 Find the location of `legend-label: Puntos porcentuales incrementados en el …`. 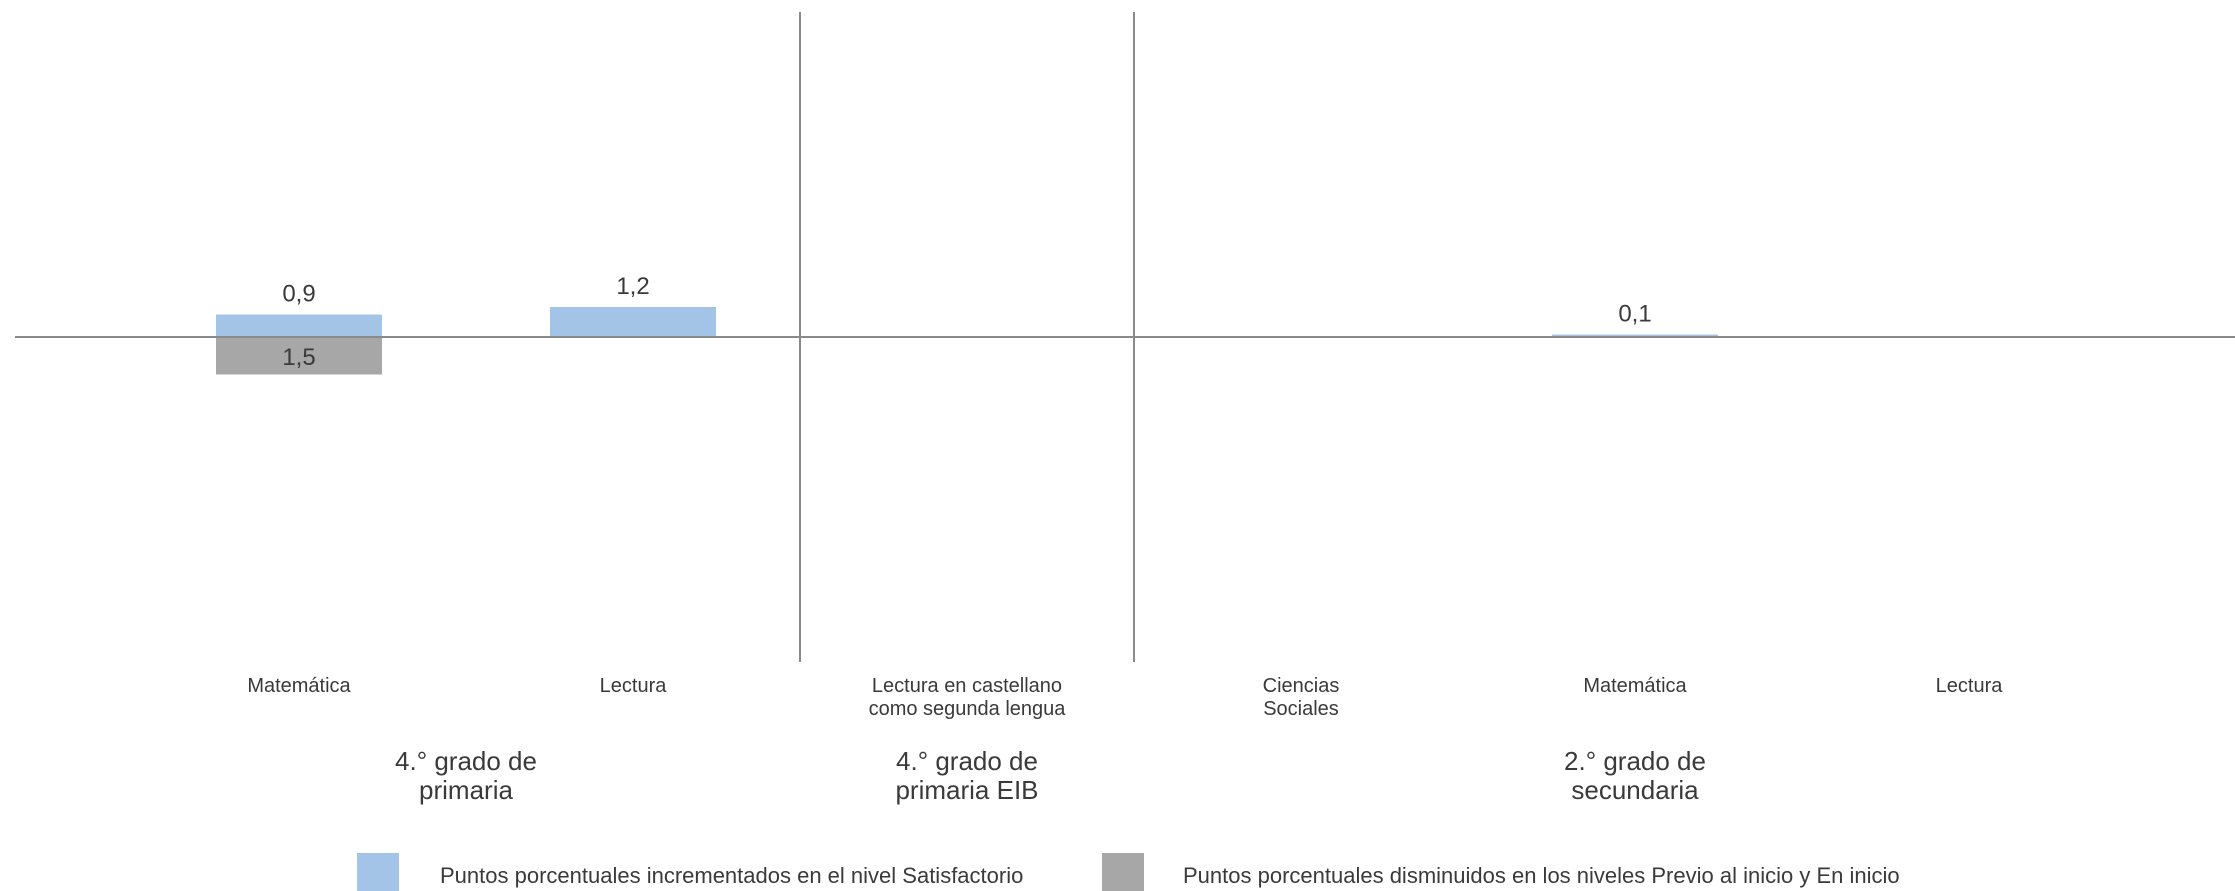

legend-label: Puntos porcentuales incrementados en el … is located at coordinates (731, 875).